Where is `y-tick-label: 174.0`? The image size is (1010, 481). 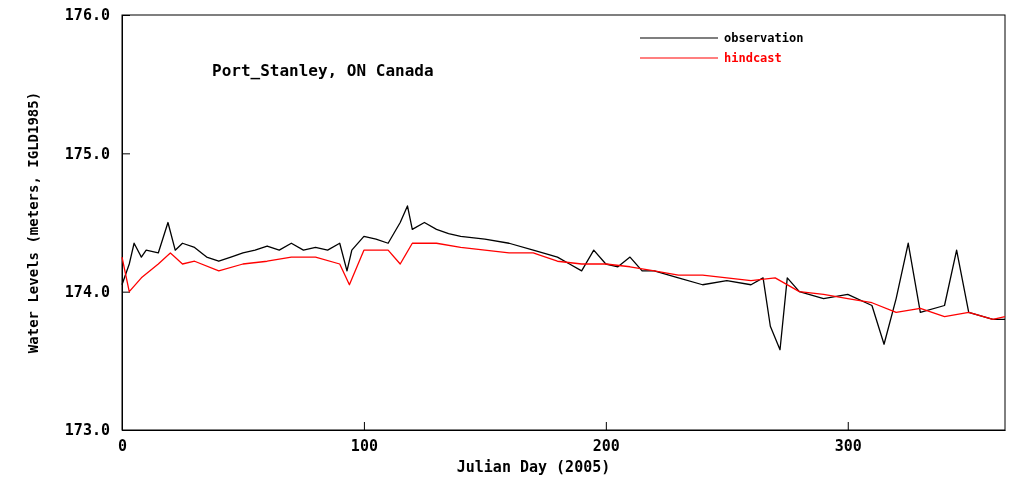
y-tick-label: 174.0 is located at coordinates (87, 291).